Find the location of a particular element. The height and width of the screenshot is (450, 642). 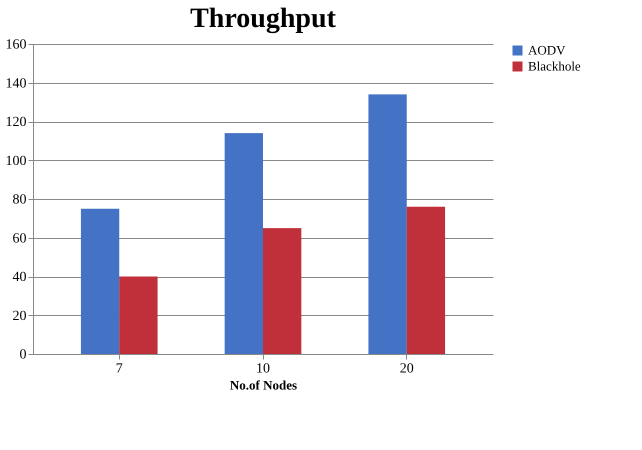

y-tick-label: 60 is located at coordinates (19, 238).